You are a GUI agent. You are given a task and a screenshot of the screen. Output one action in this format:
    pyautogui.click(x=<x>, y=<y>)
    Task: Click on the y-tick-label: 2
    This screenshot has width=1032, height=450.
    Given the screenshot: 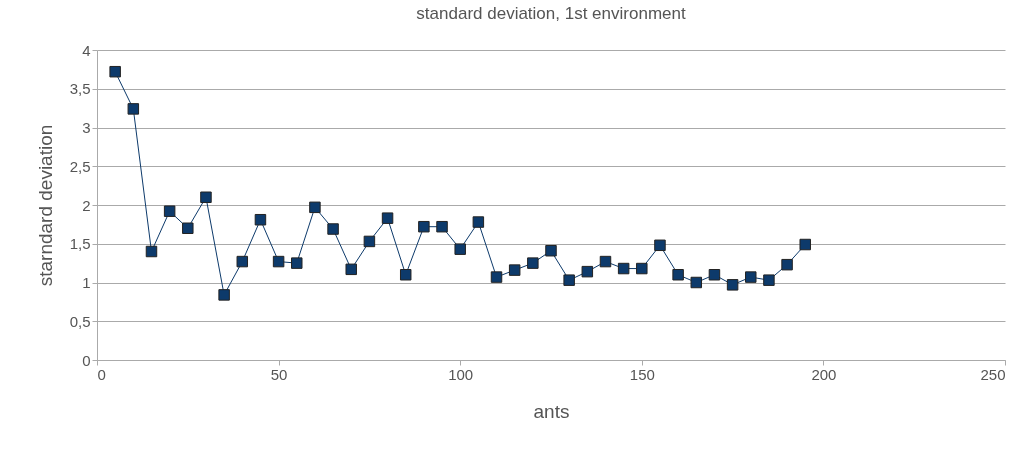 What is the action you would take?
    pyautogui.click(x=86, y=205)
    